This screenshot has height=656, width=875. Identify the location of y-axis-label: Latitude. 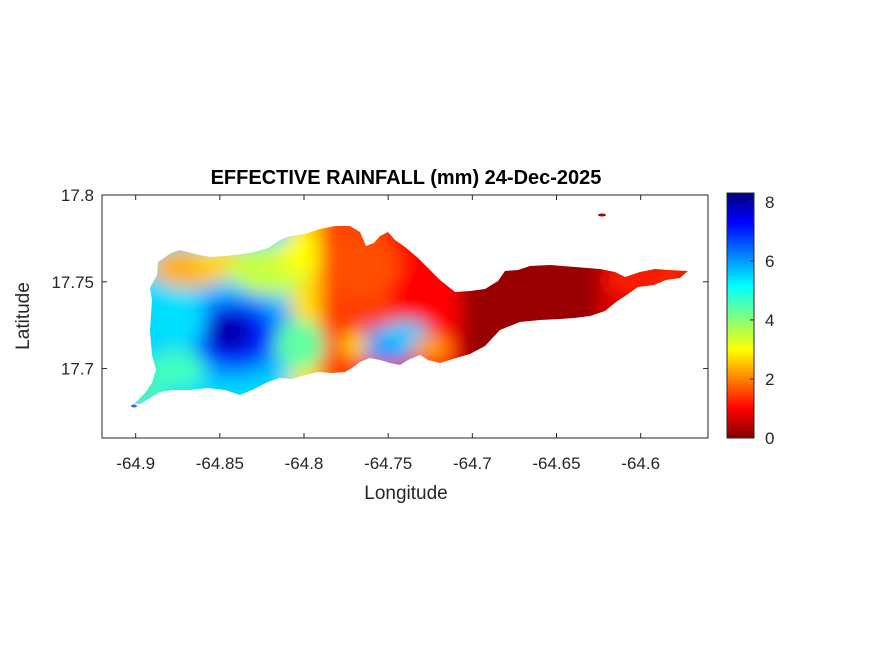
(23, 316).